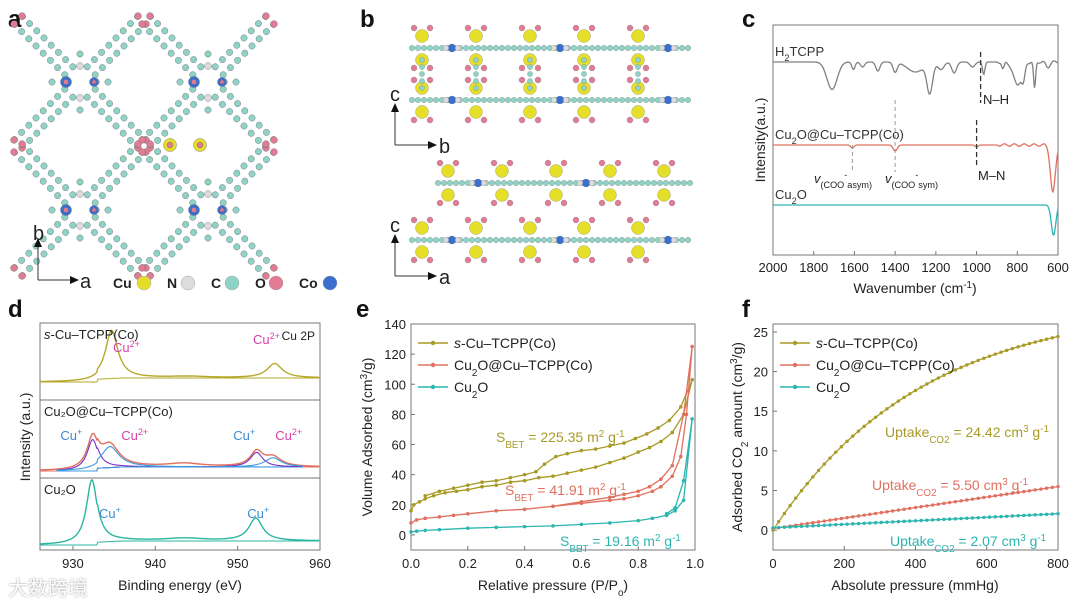  I want to click on bet-plot-area, so click(553, 437).